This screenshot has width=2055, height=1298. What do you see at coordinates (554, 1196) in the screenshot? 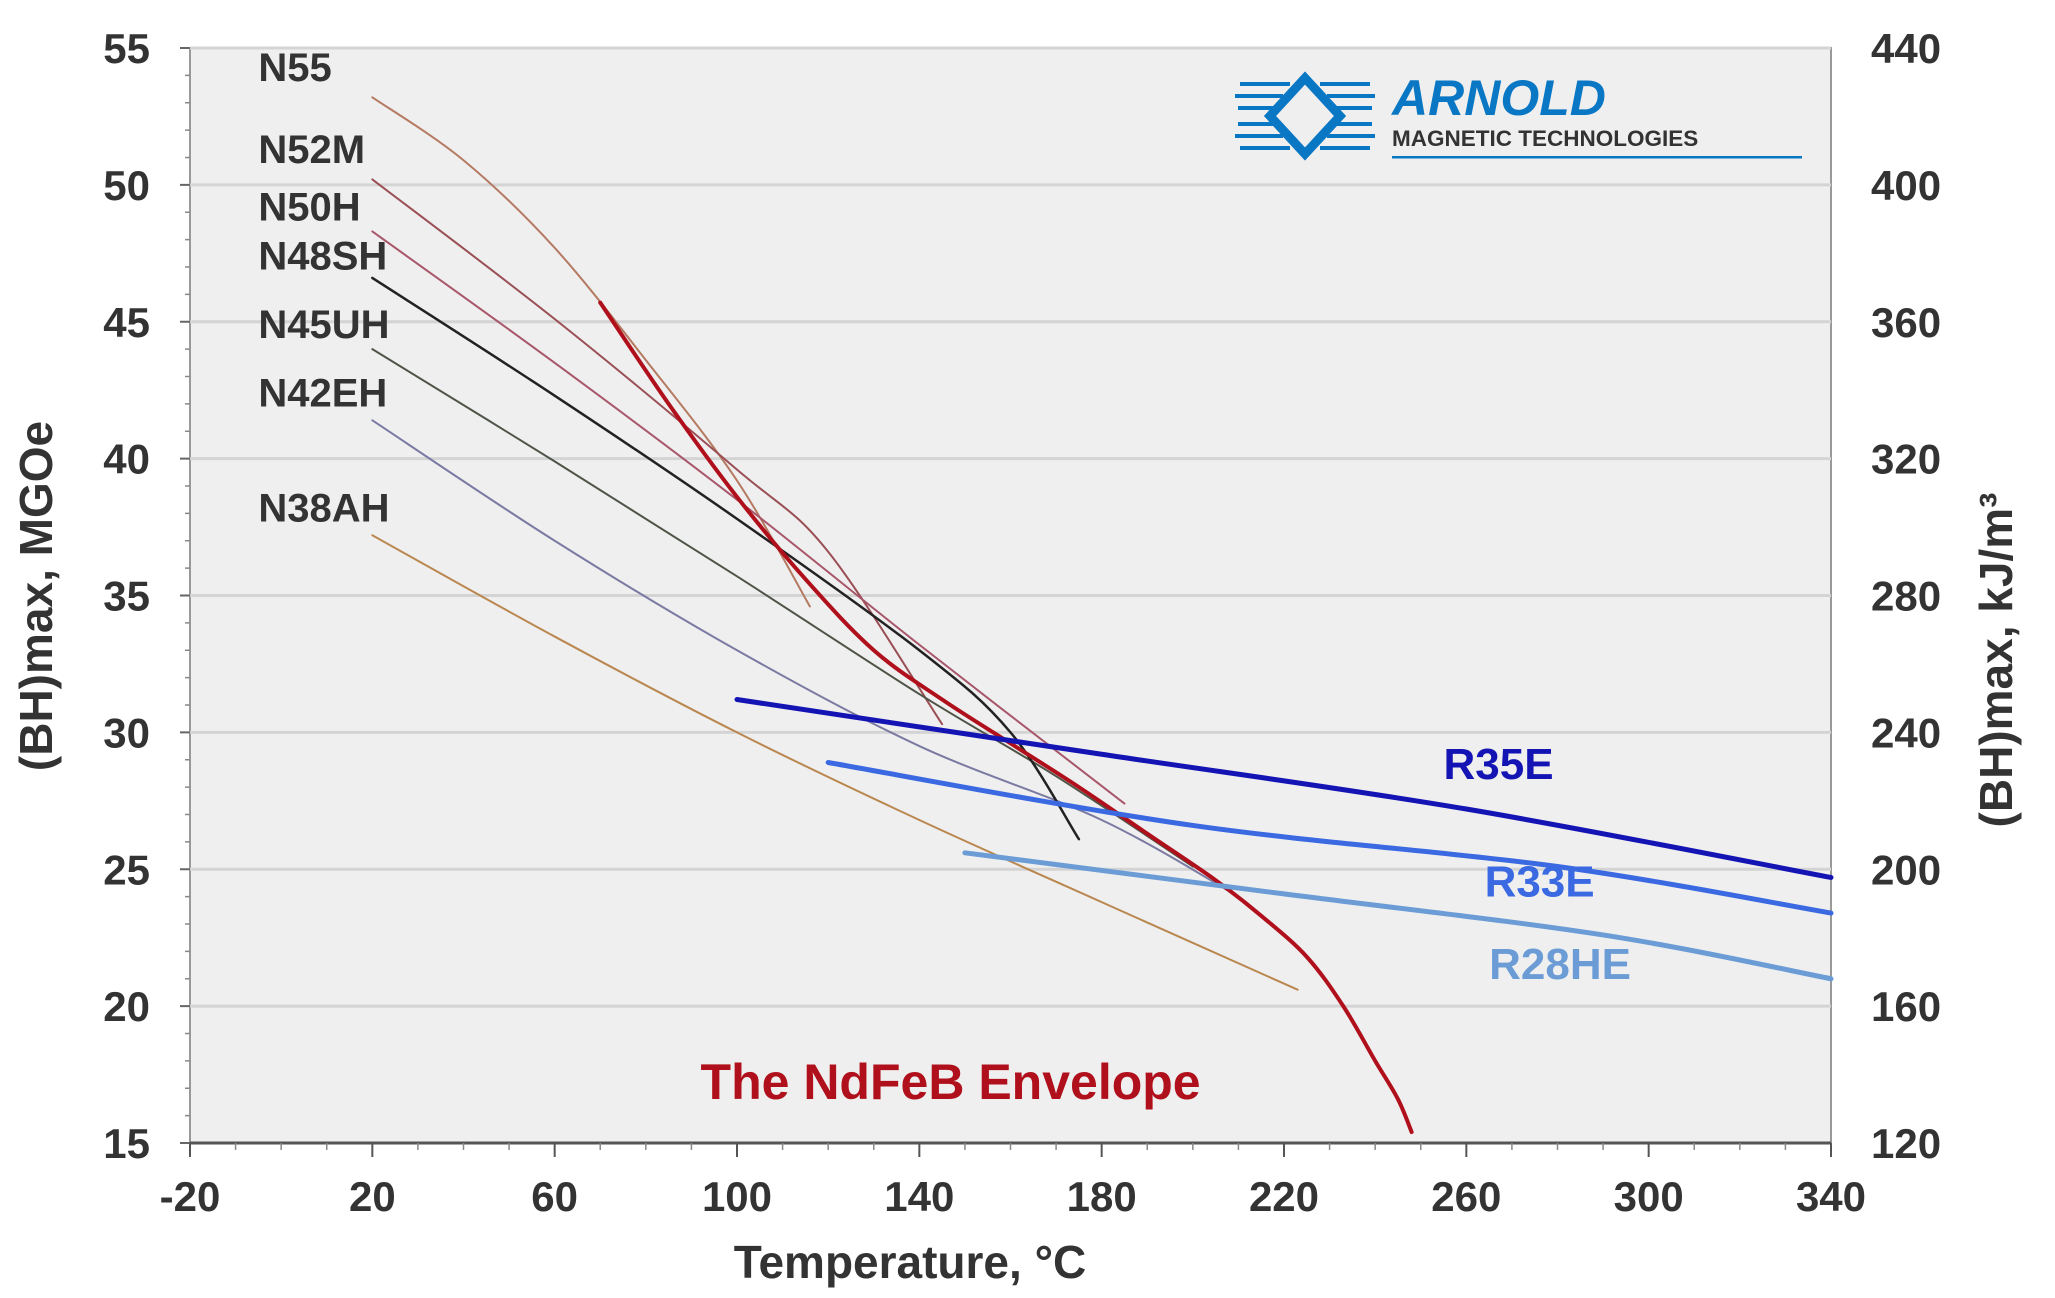
I see `x-tick-label: 60` at bounding box center [554, 1196].